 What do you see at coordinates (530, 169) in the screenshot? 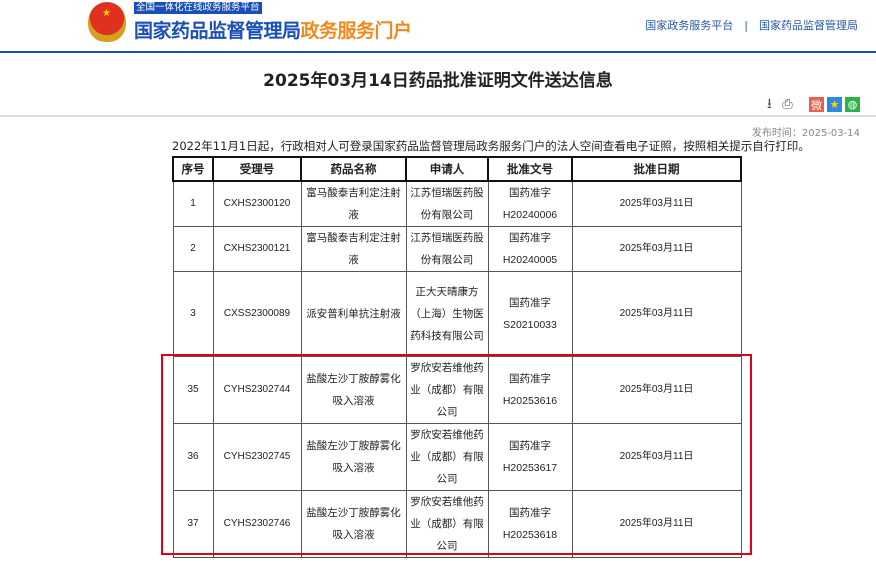
I see `col-approval-no-header: 批准文号` at bounding box center [530, 169].